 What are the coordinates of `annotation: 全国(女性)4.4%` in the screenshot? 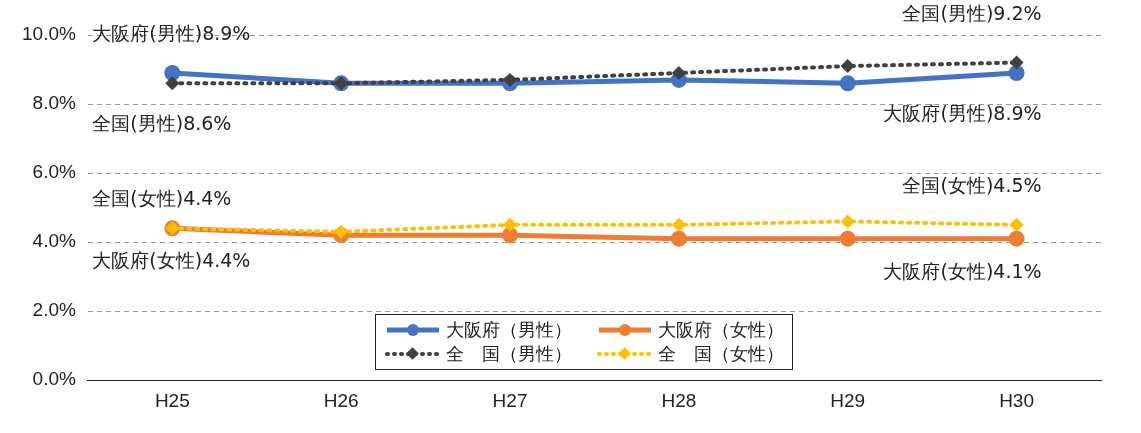 It's located at (162, 198).